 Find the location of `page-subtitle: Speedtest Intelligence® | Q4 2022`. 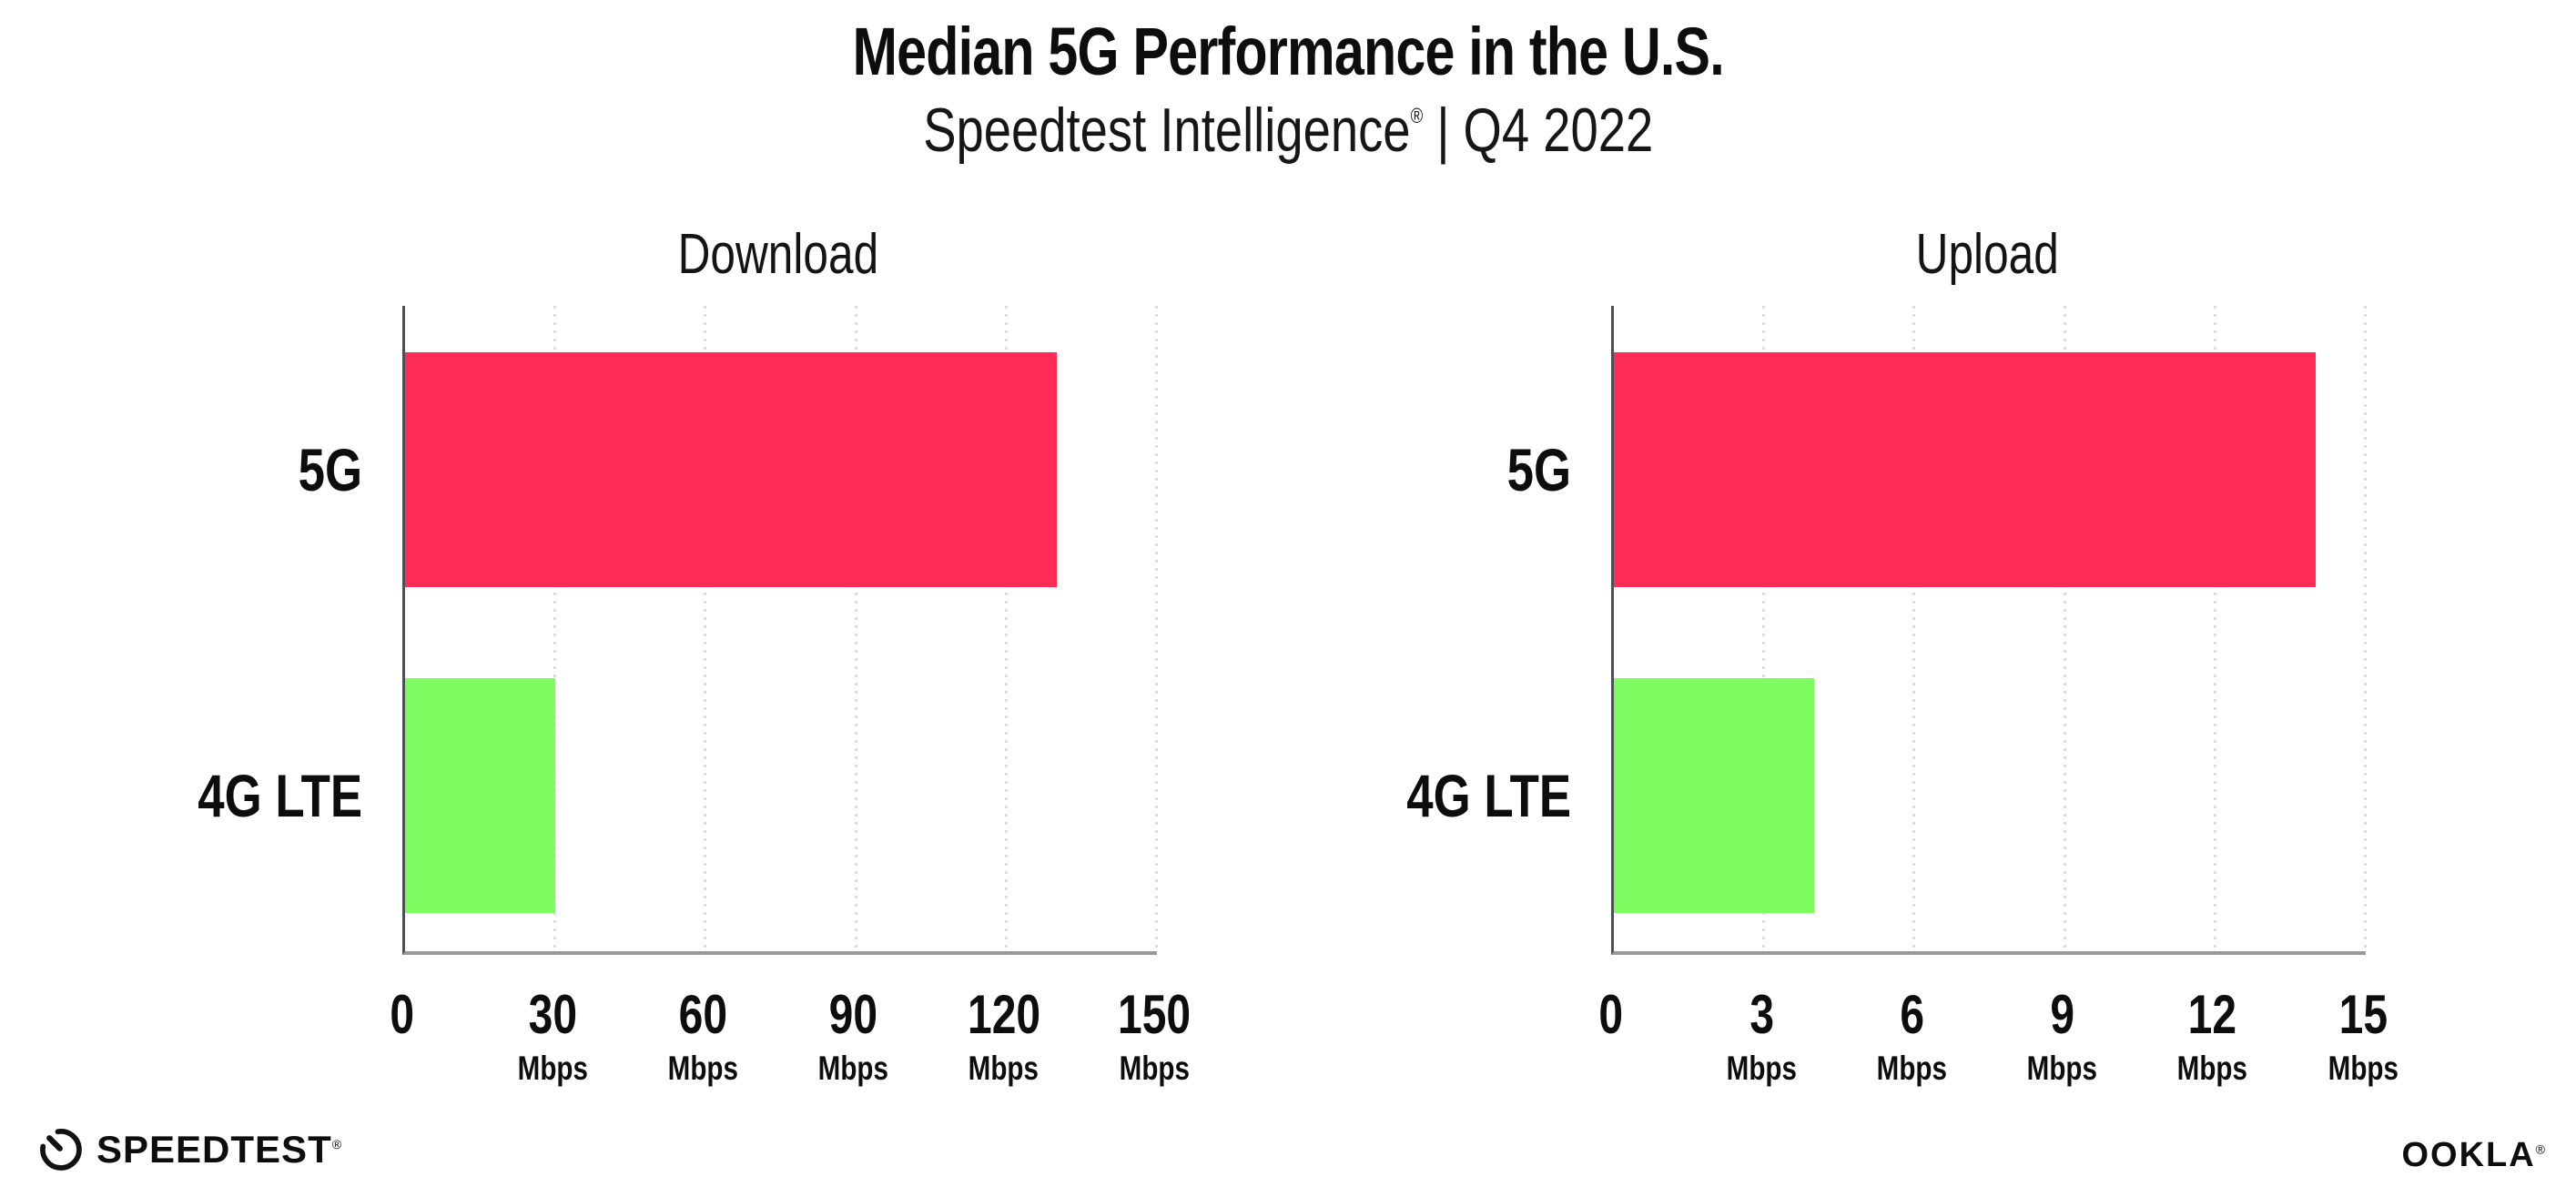

page-subtitle: Speedtest Intelligence® | Q4 2022 is located at coordinates (1288, 130).